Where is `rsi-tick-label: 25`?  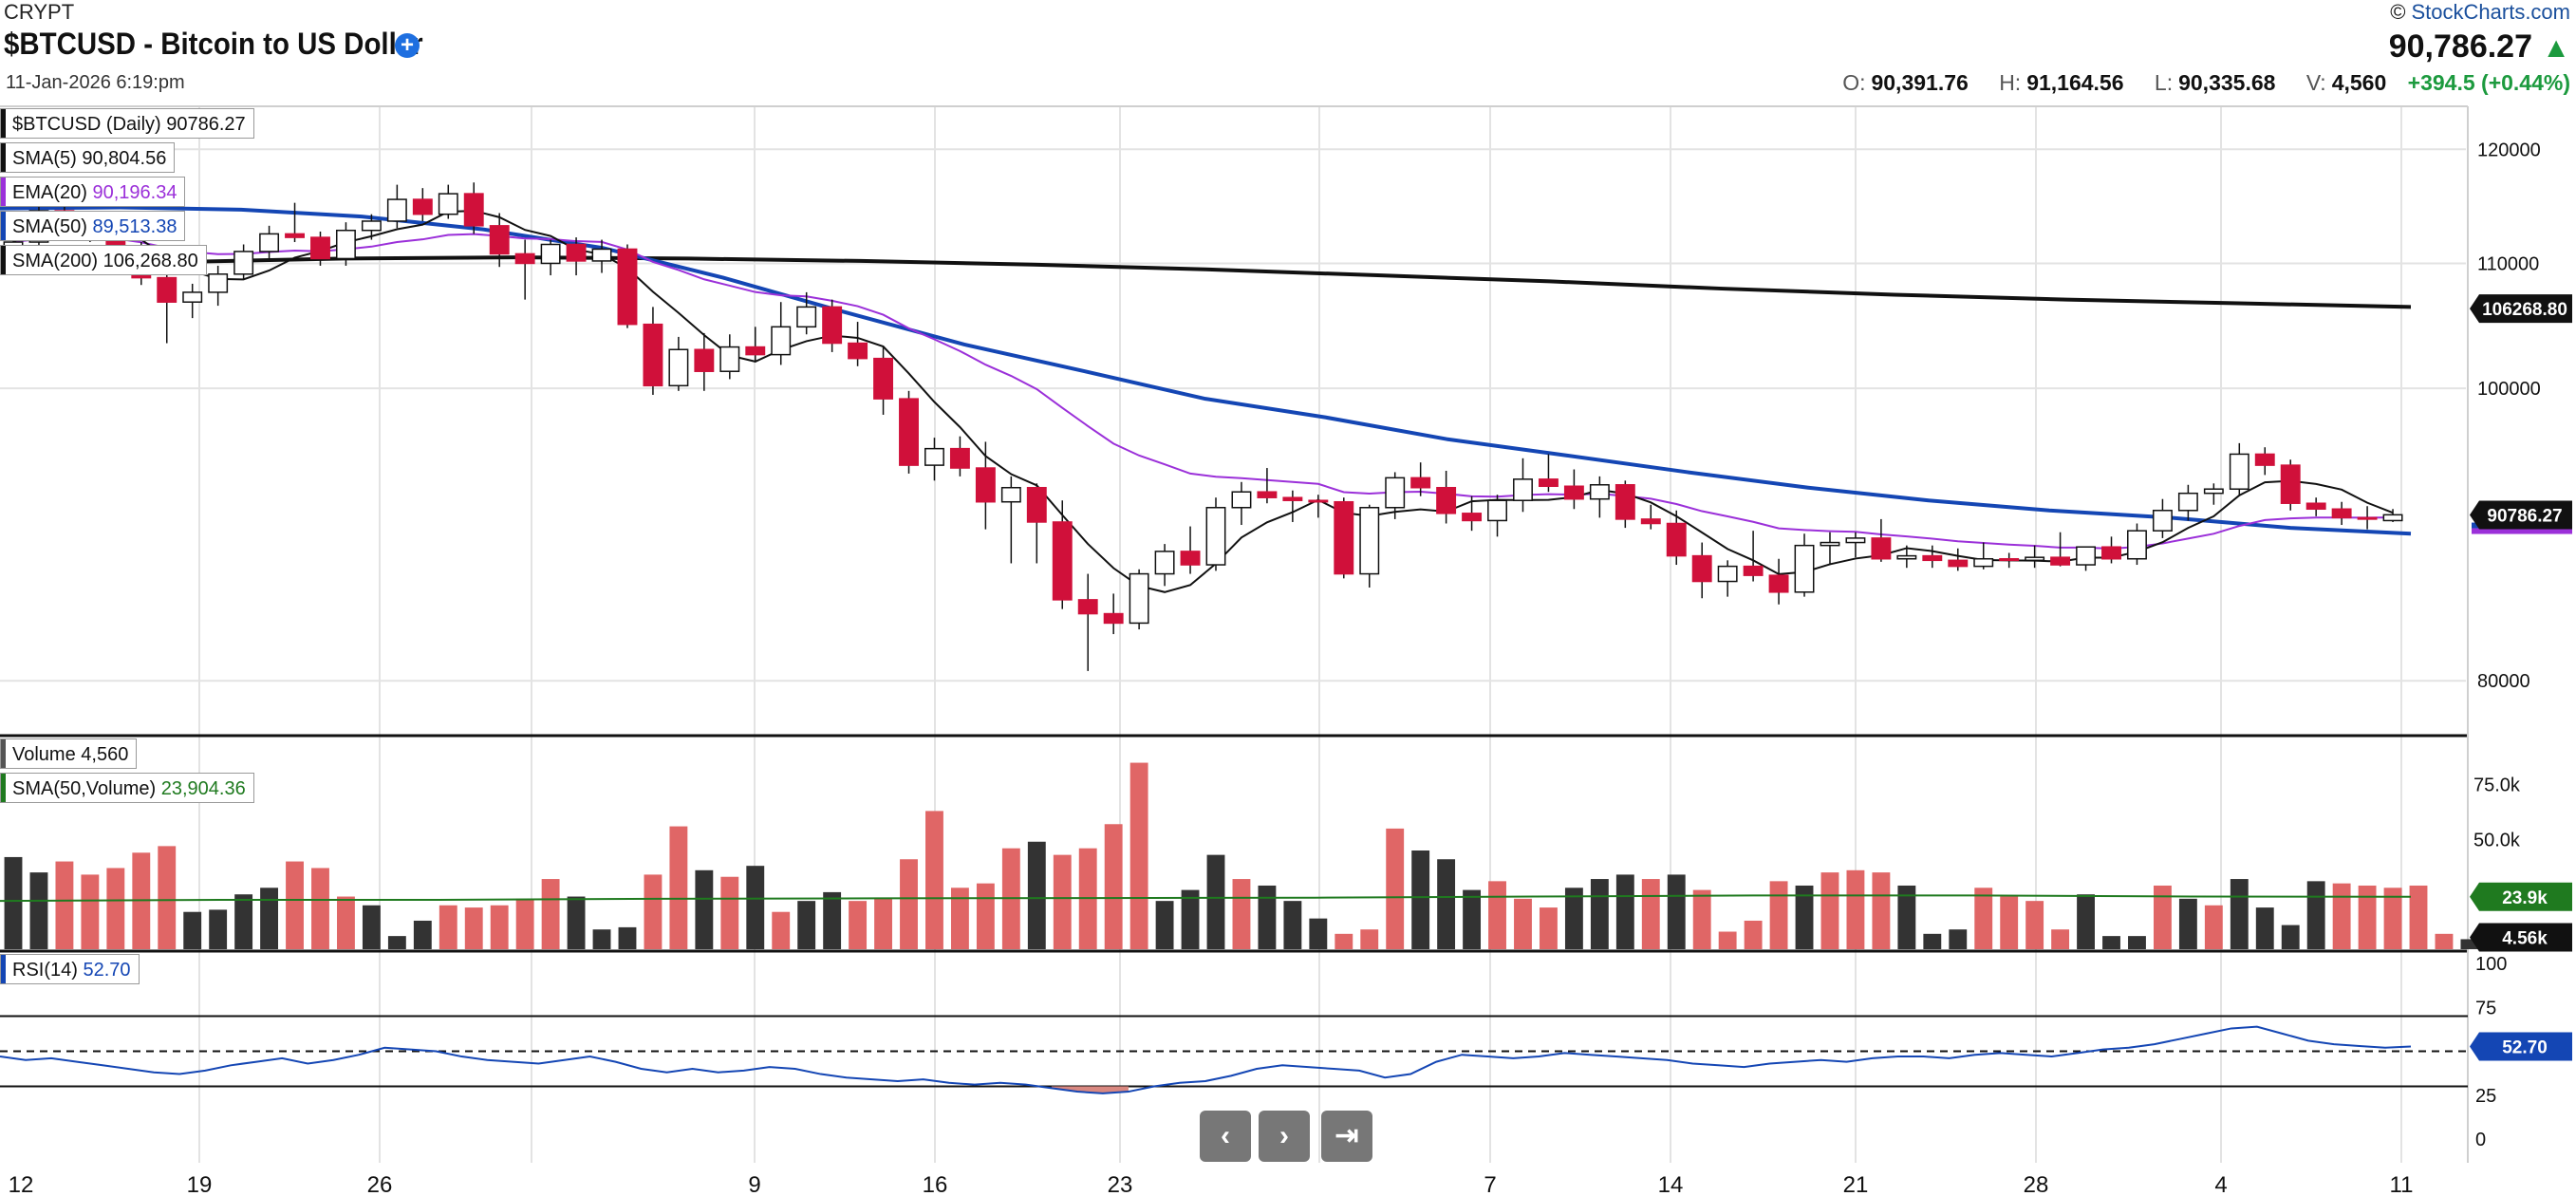
rsi-tick-label: 25 is located at coordinates (2485, 1096).